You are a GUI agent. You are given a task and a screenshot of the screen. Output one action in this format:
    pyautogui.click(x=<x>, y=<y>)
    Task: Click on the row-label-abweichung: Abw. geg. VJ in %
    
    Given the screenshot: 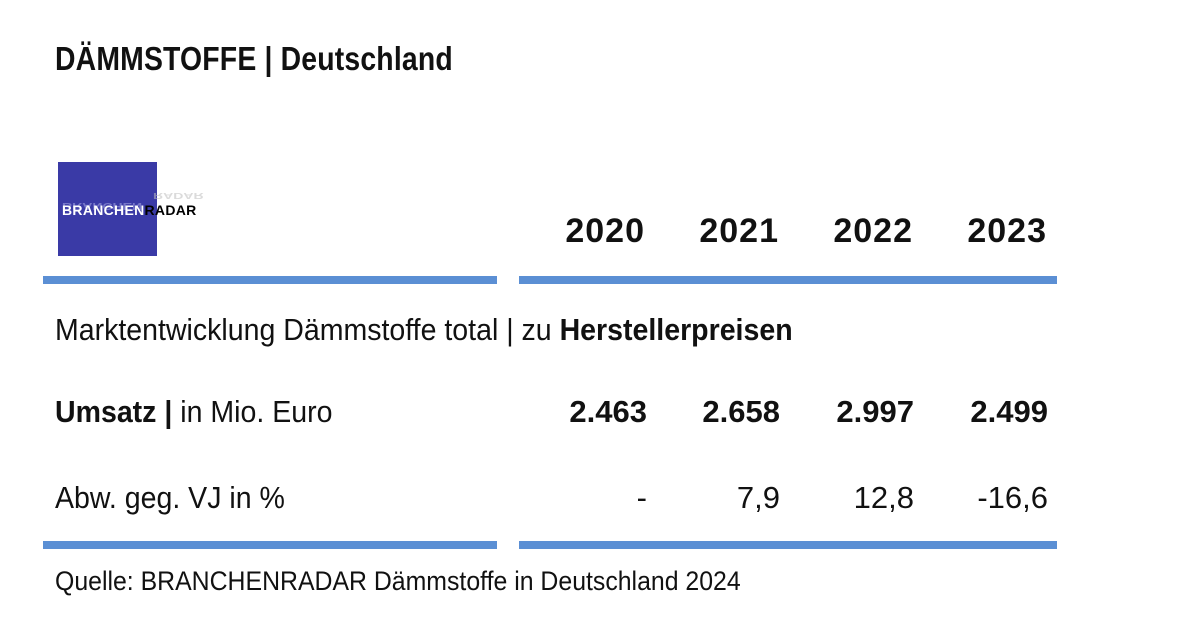 What is the action you would take?
    pyautogui.click(x=170, y=497)
    